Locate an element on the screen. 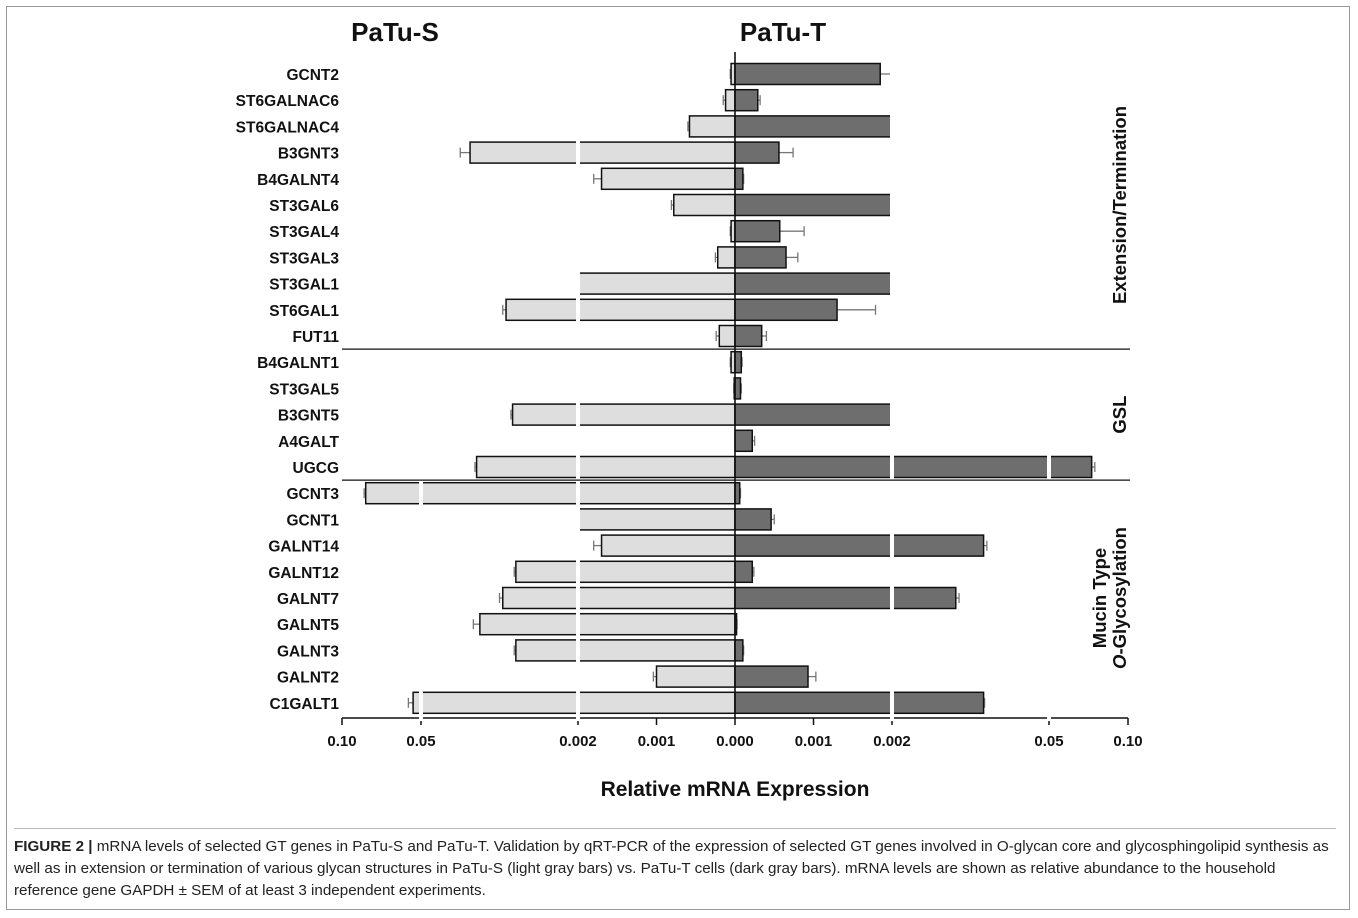 This screenshot has width=1358, height=918. italic-o: O is located at coordinates (1119, 661).